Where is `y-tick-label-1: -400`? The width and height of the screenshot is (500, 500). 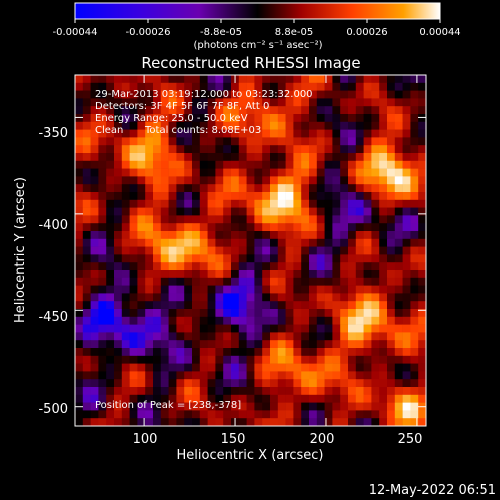
y-tick-label-1: -400 is located at coordinates (53, 225).